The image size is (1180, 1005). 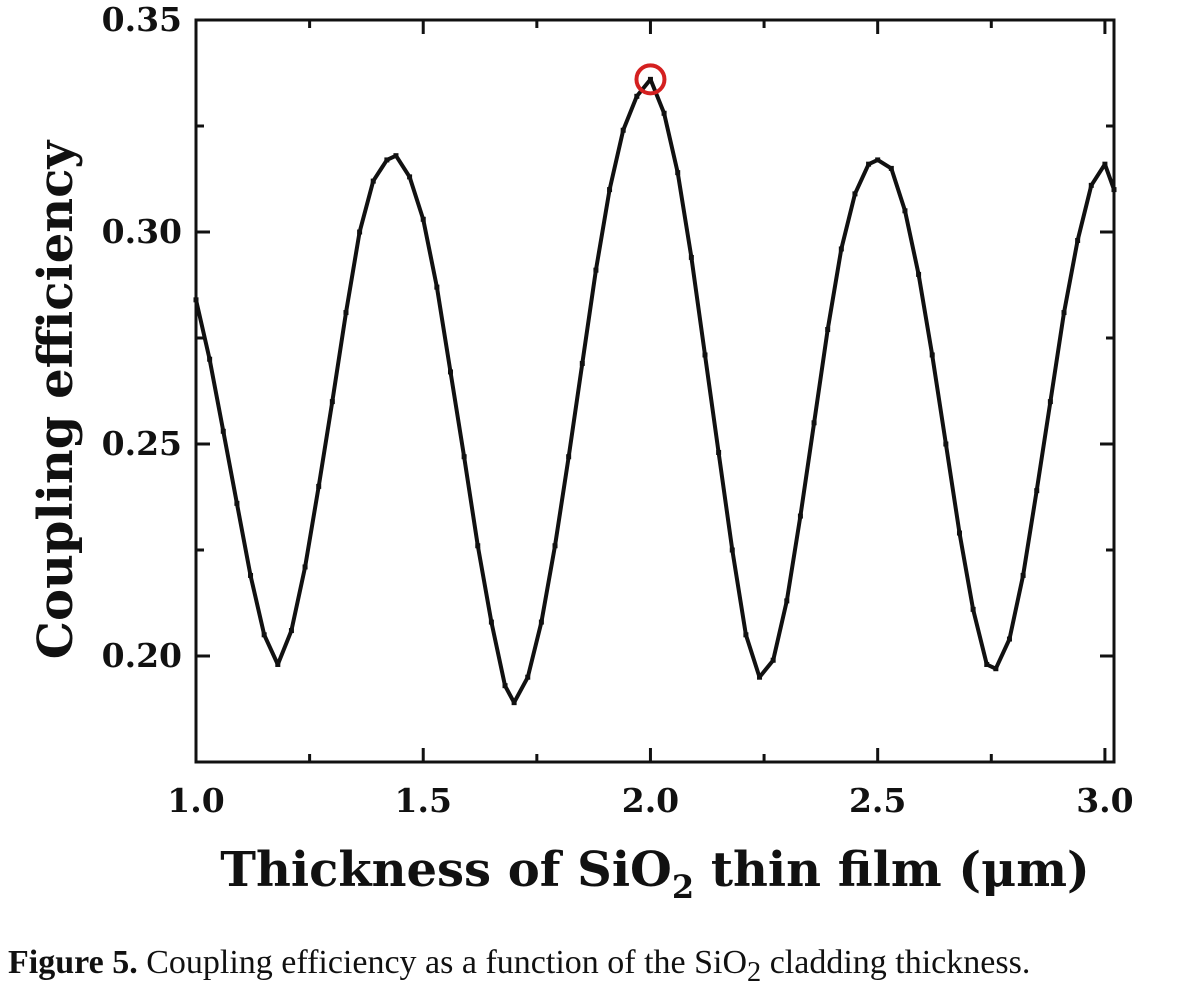 What do you see at coordinates (423, 800) in the screenshot?
I see `x-tick-label: 1.5` at bounding box center [423, 800].